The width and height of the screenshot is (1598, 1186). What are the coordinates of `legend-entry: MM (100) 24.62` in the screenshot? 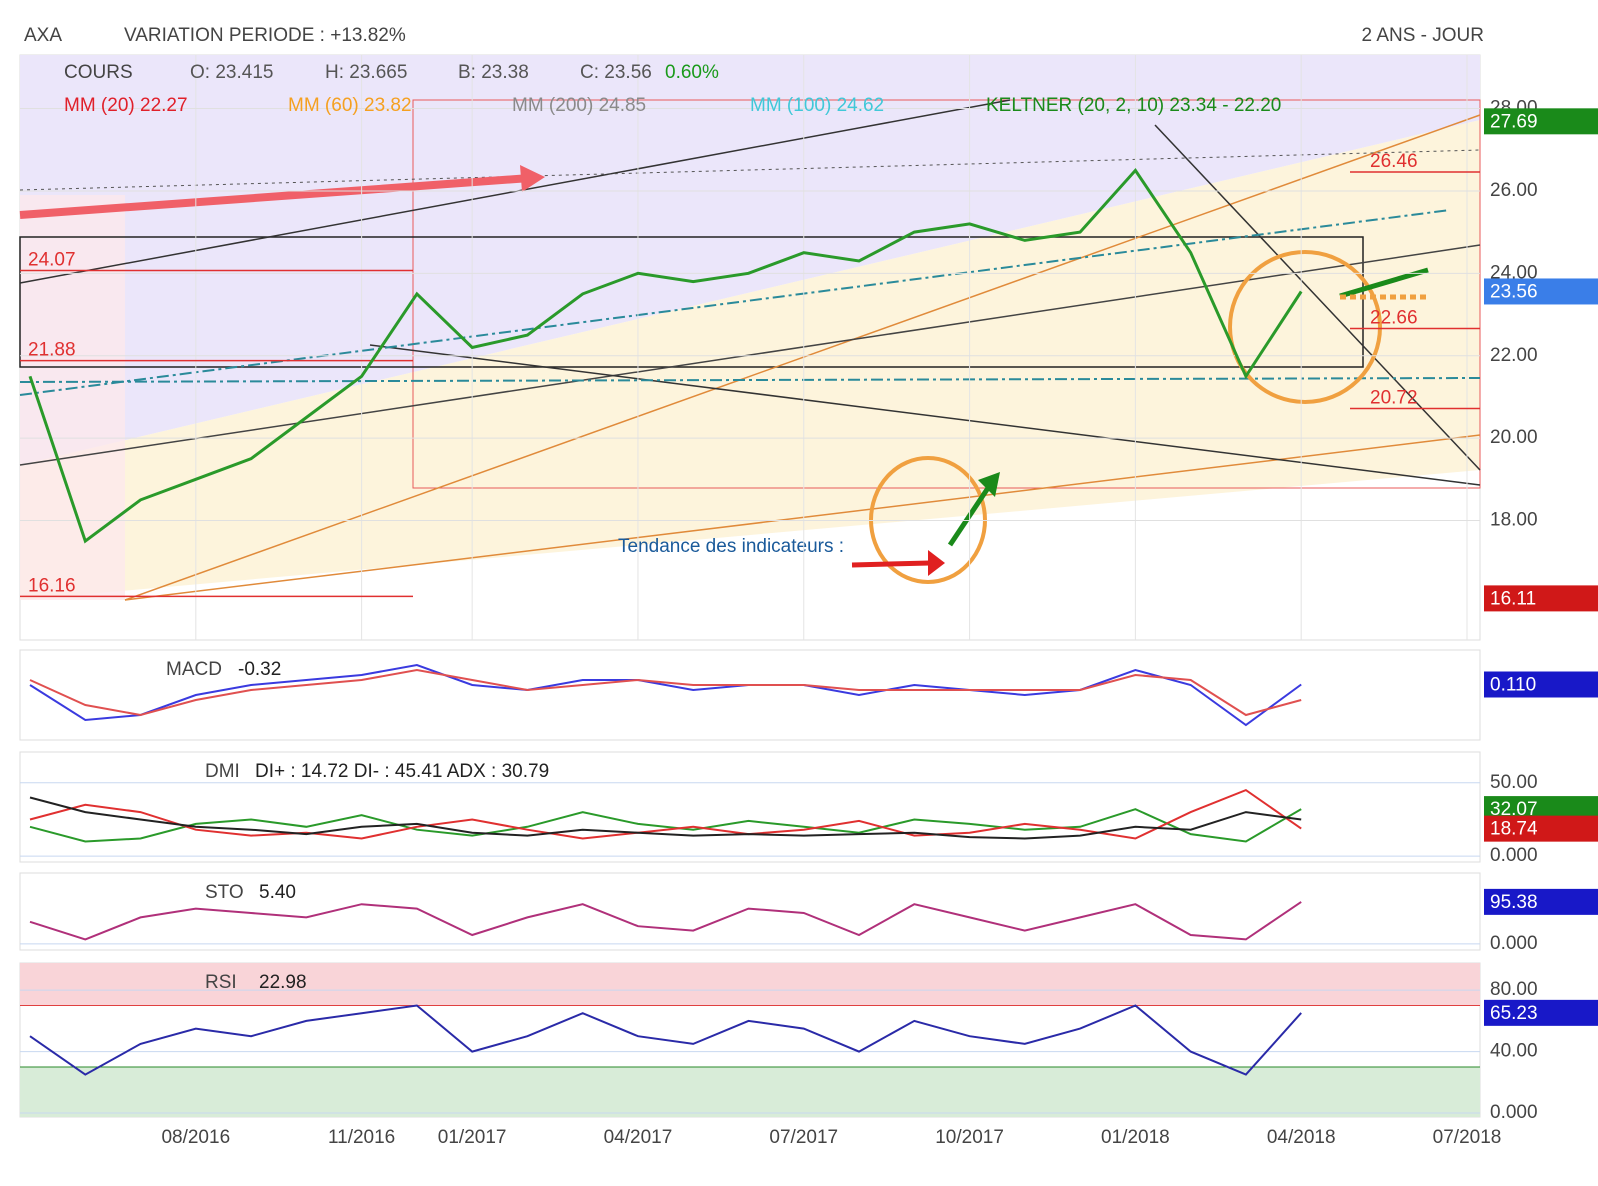 It's located at (817, 105).